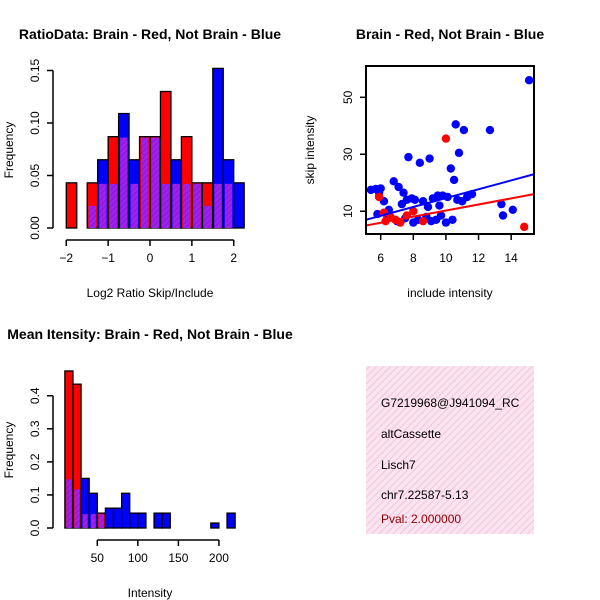  What do you see at coordinates (35, 175) in the screenshot?
I see `ratio-y-tick-label-1: 0.05` at bounding box center [35, 175].